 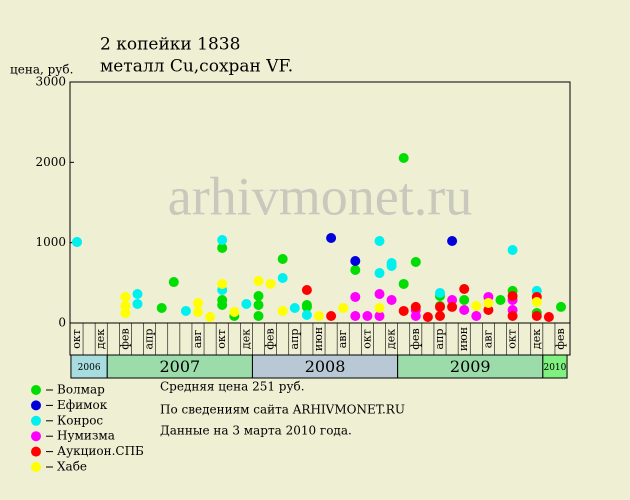 What do you see at coordinates (470, 366) in the screenshot?
I see `year-label: 2009` at bounding box center [470, 366].